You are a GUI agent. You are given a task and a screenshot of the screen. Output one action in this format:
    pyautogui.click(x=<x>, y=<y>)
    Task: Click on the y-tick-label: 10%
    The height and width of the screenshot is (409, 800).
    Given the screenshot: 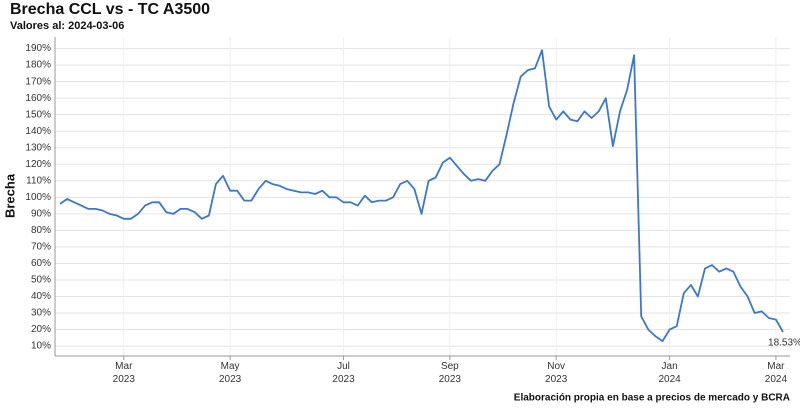 What is the action you would take?
    pyautogui.click(x=41, y=346)
    